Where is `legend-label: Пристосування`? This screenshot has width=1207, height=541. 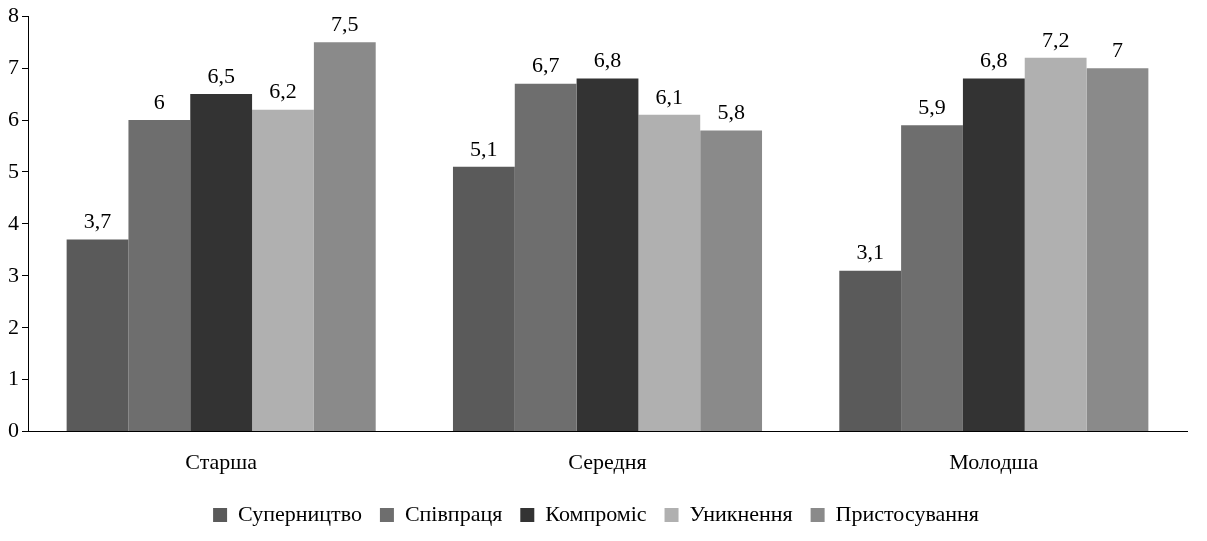
legend-label: Пристосування is located at coordinates (907, 513).